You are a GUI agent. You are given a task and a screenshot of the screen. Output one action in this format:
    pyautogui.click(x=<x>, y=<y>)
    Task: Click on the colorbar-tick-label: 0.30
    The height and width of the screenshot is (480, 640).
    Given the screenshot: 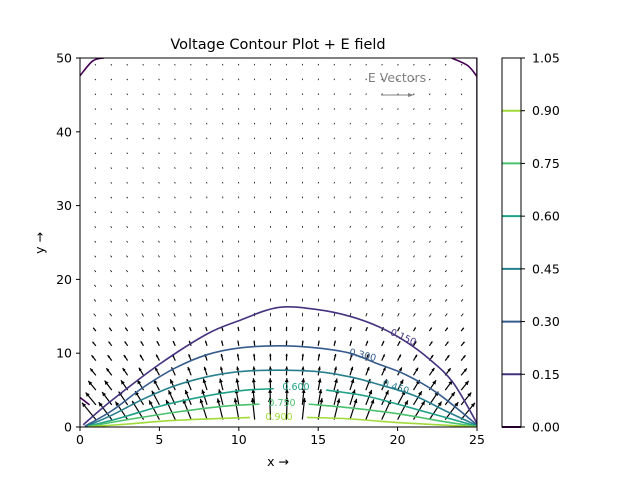 What is the action you would take?
    pyautogui.click(x=546, y=321)
    